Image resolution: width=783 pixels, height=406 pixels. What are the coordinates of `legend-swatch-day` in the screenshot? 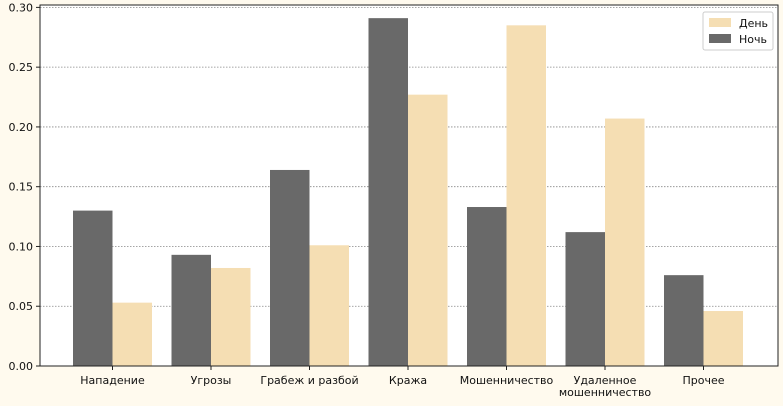 It's located at (720, 22).